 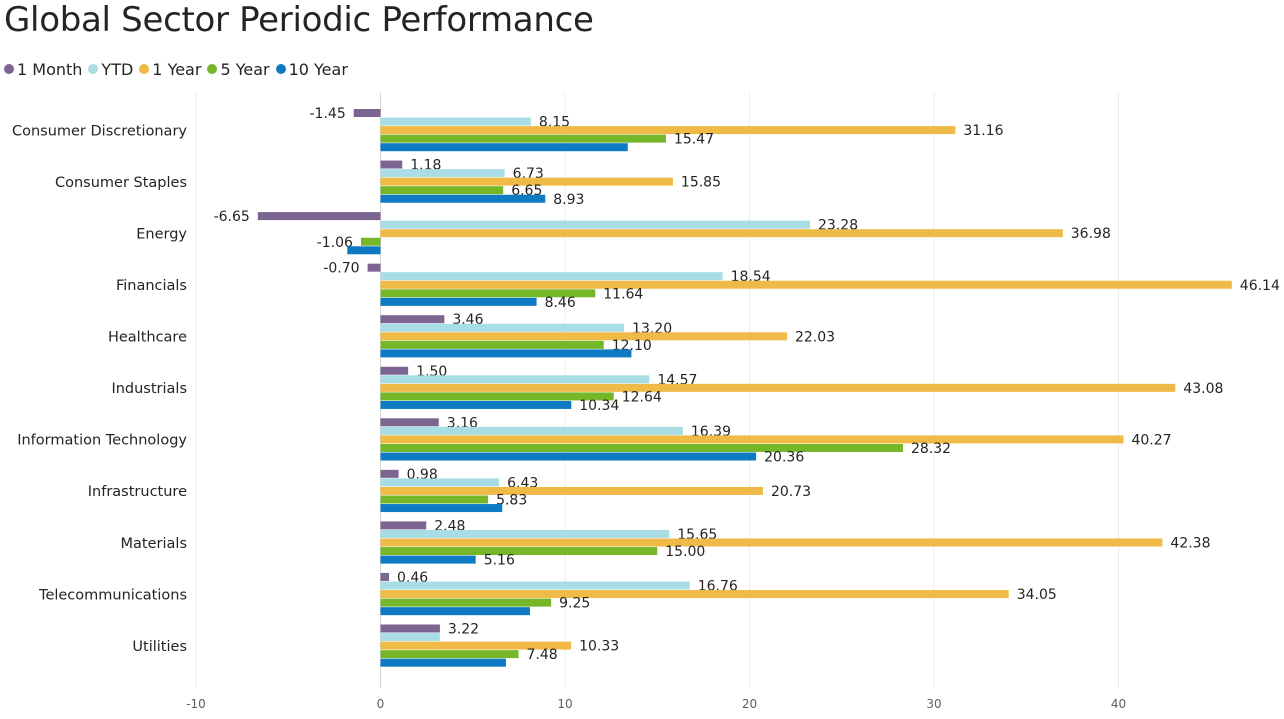 What do you see at coordinates (784, 458) in the screenshot?
I see `data-label-4-6: 20.36` at bounding box center [784, 458].